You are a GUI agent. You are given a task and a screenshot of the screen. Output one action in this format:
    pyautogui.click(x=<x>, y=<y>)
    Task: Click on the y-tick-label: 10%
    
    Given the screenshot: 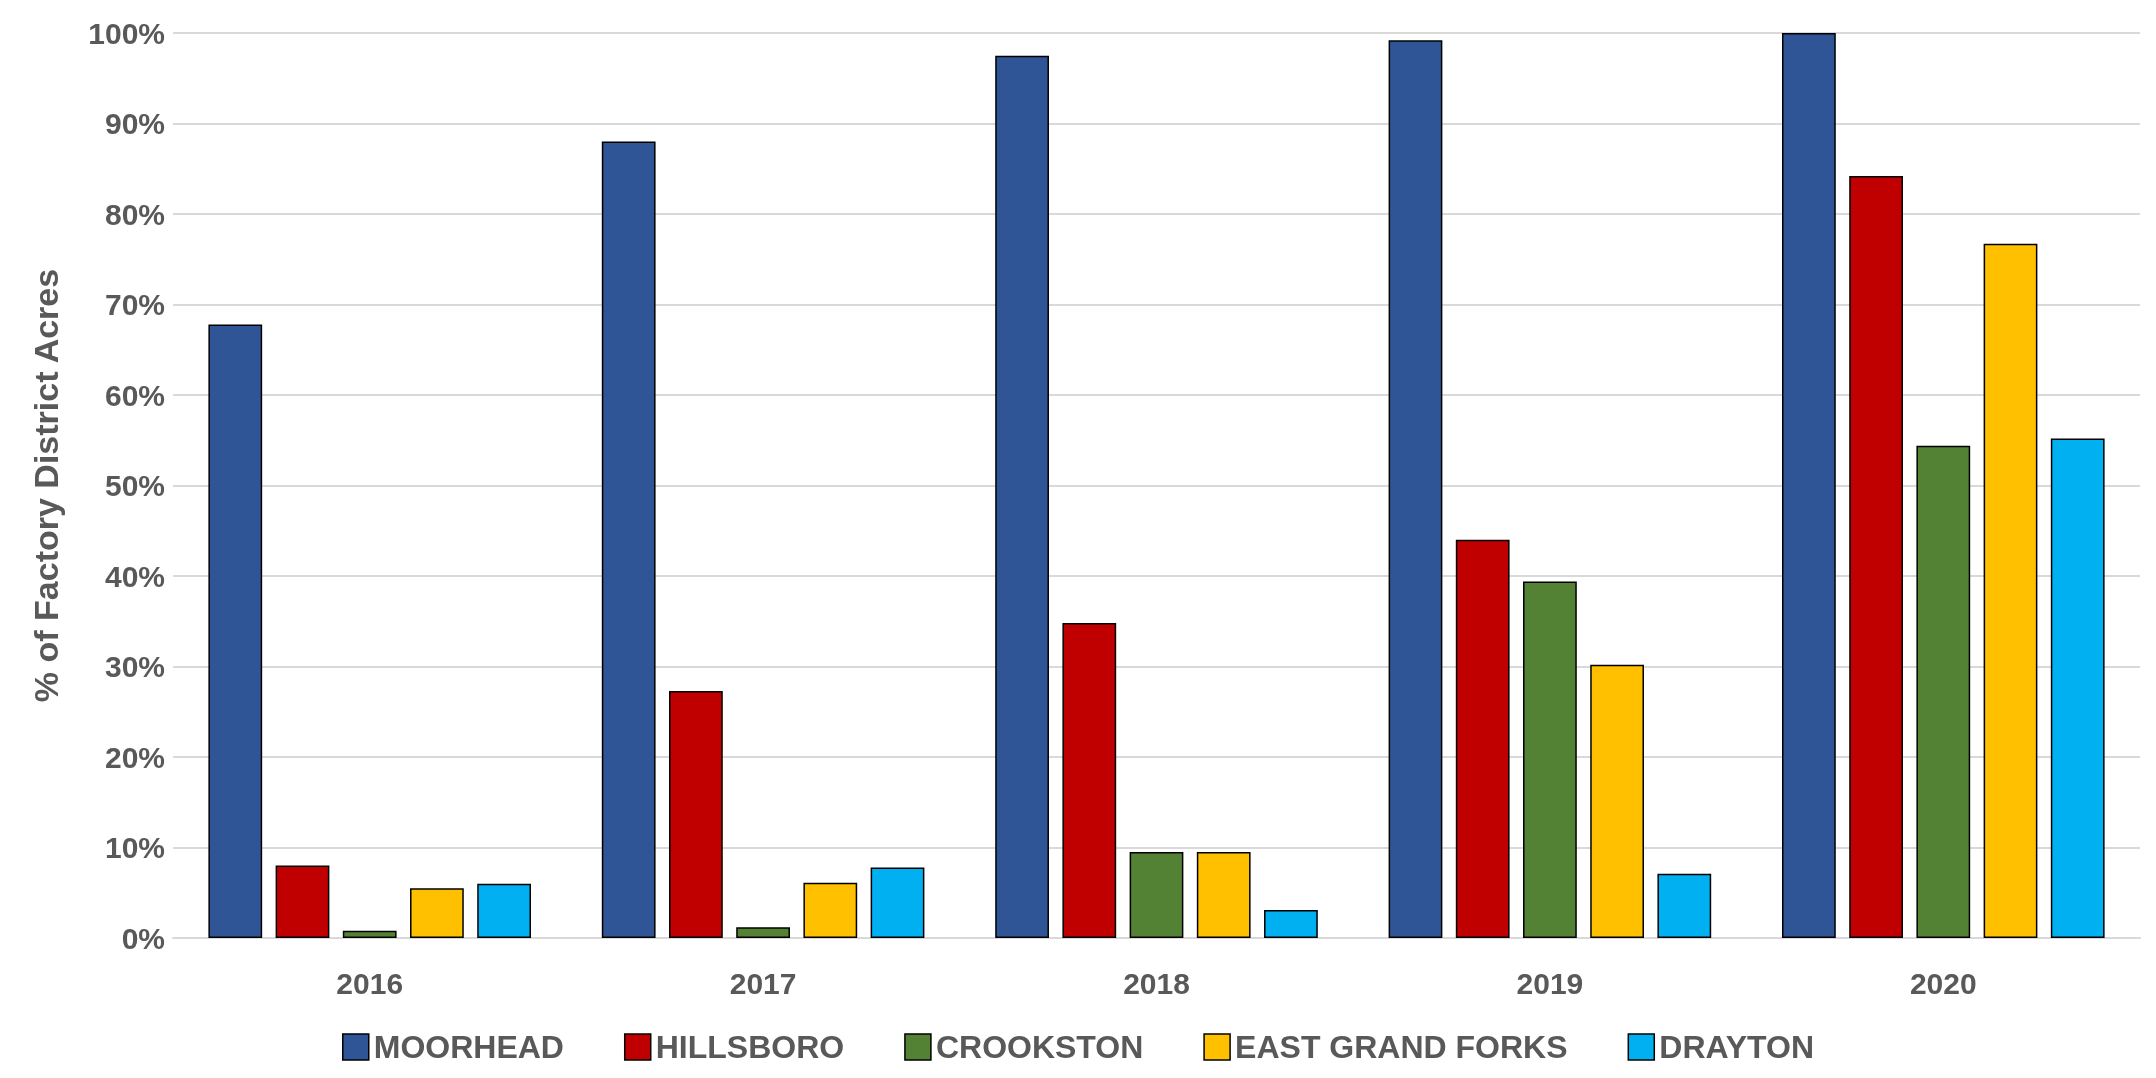 What is the action you would take?
    pyautogui.click(x=134, y=847)
    